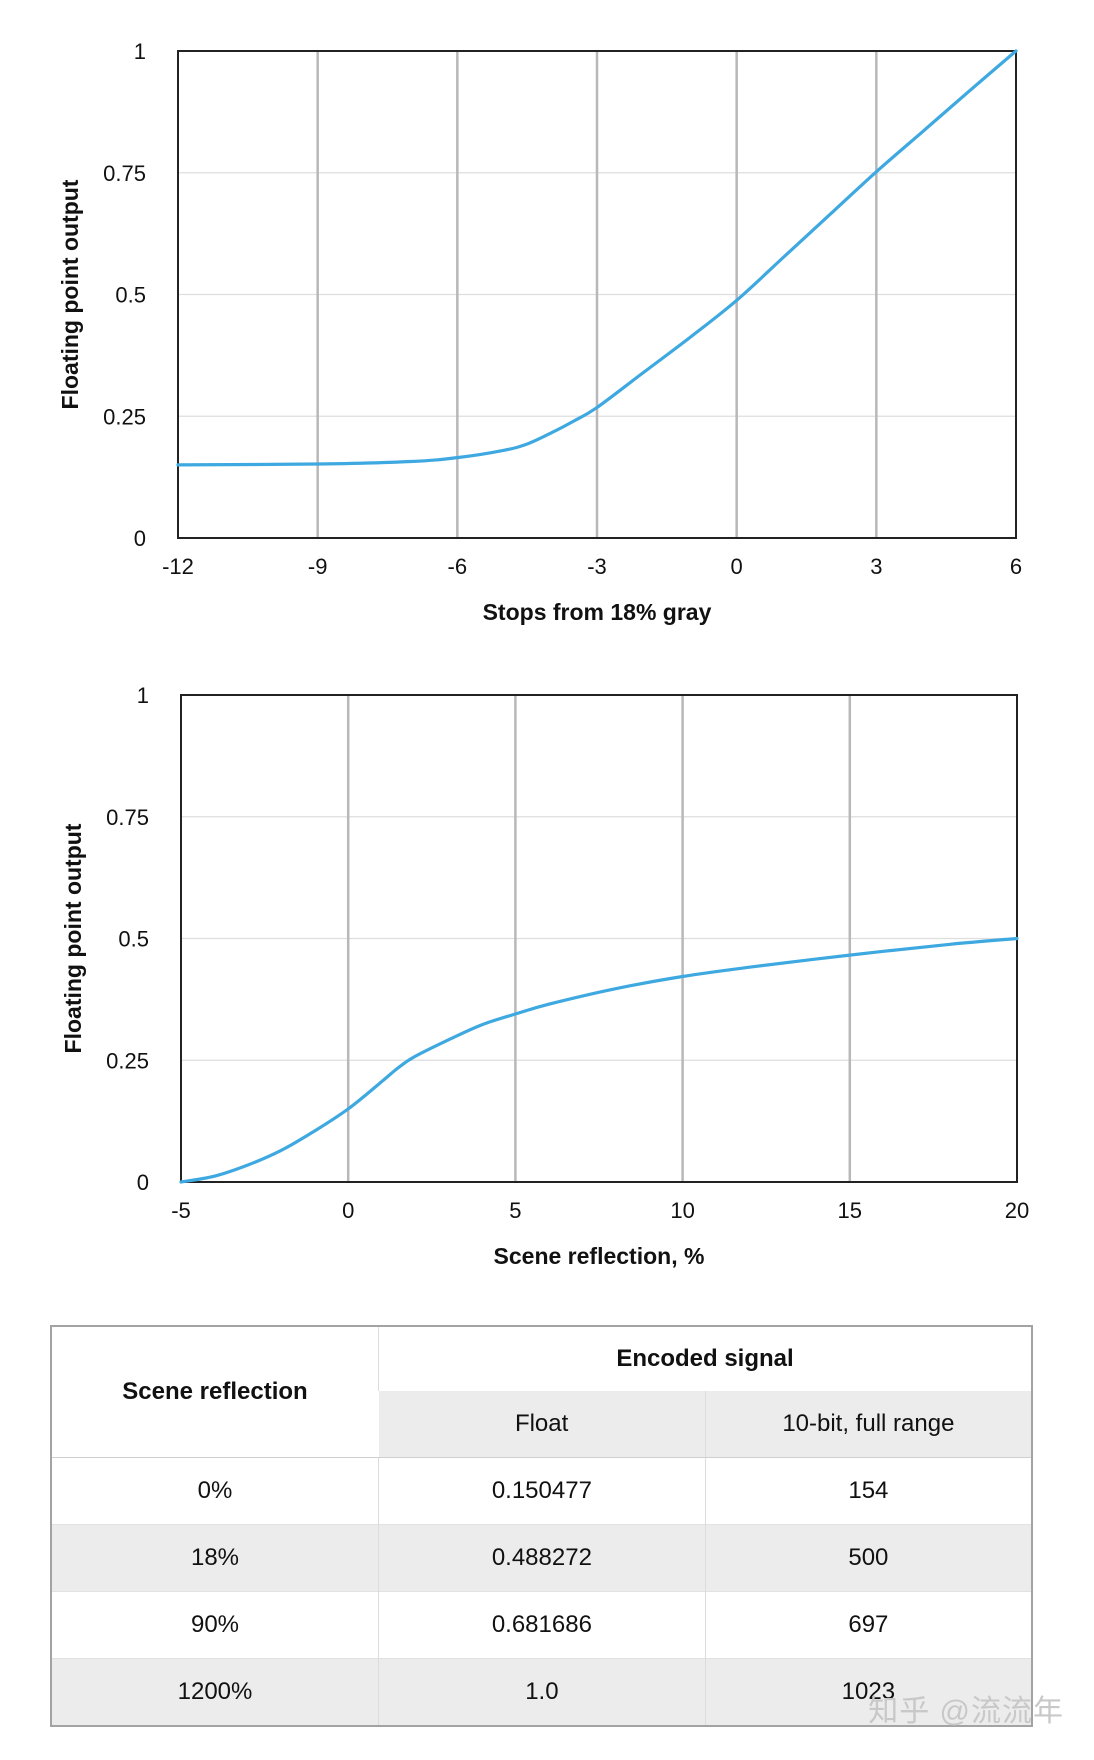 The image size is (1094, 1760). What do you see at coordinates (318, 566) in the screenshot?
I see `x-tick-label: -9` at bounding box center [318, 566].